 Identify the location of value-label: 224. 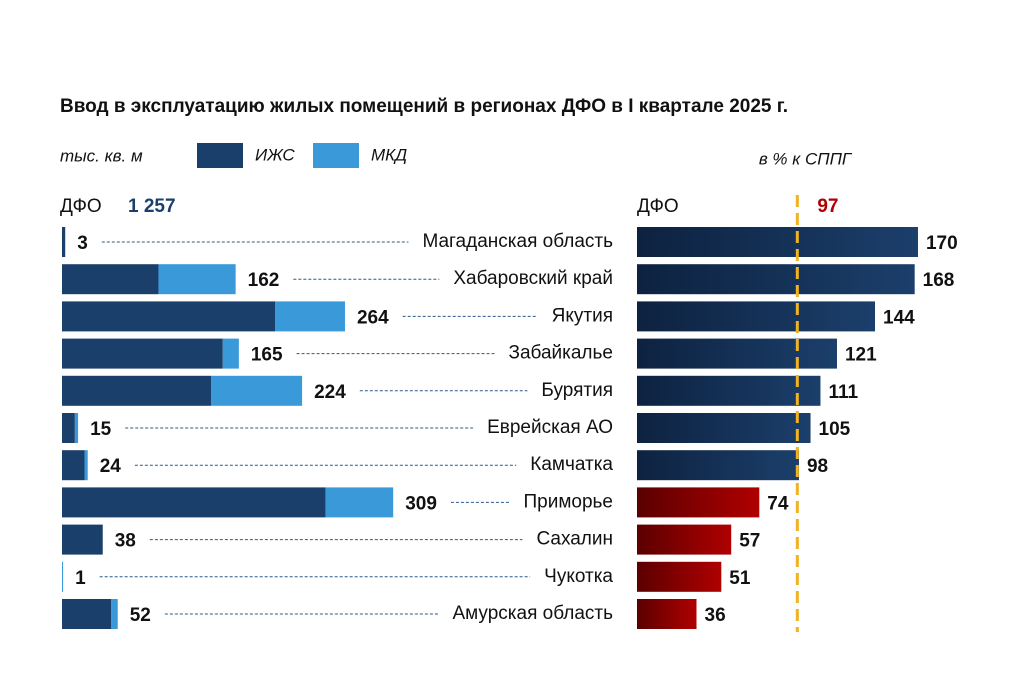
(330, 392).